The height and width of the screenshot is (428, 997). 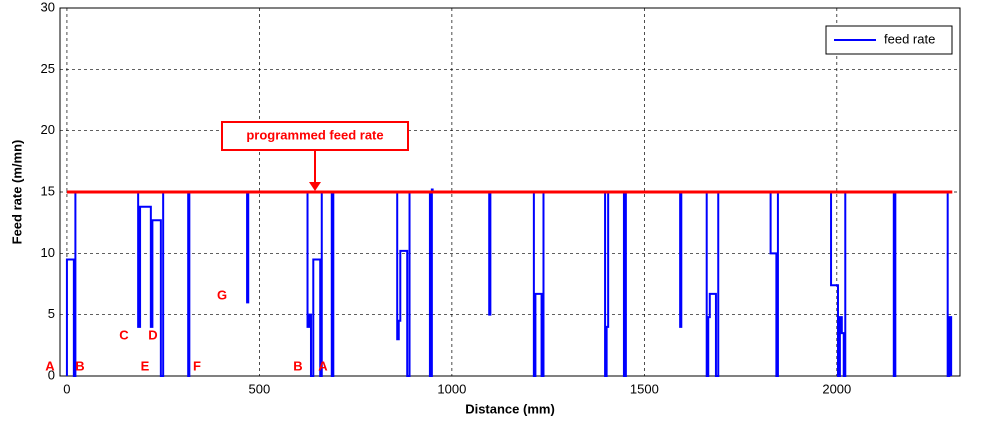 What do you see at coordinates (510, 408) in the screenshot?
I see `x-axis-label: Distance (mm)` at bounding box center [510, 408].